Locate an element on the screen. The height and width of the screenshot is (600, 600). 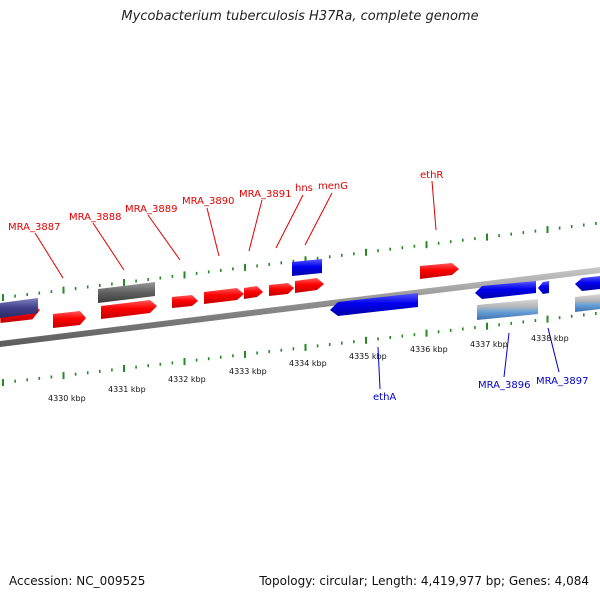
tick-label: 4334 kbp is located at coordinates (308, 363).